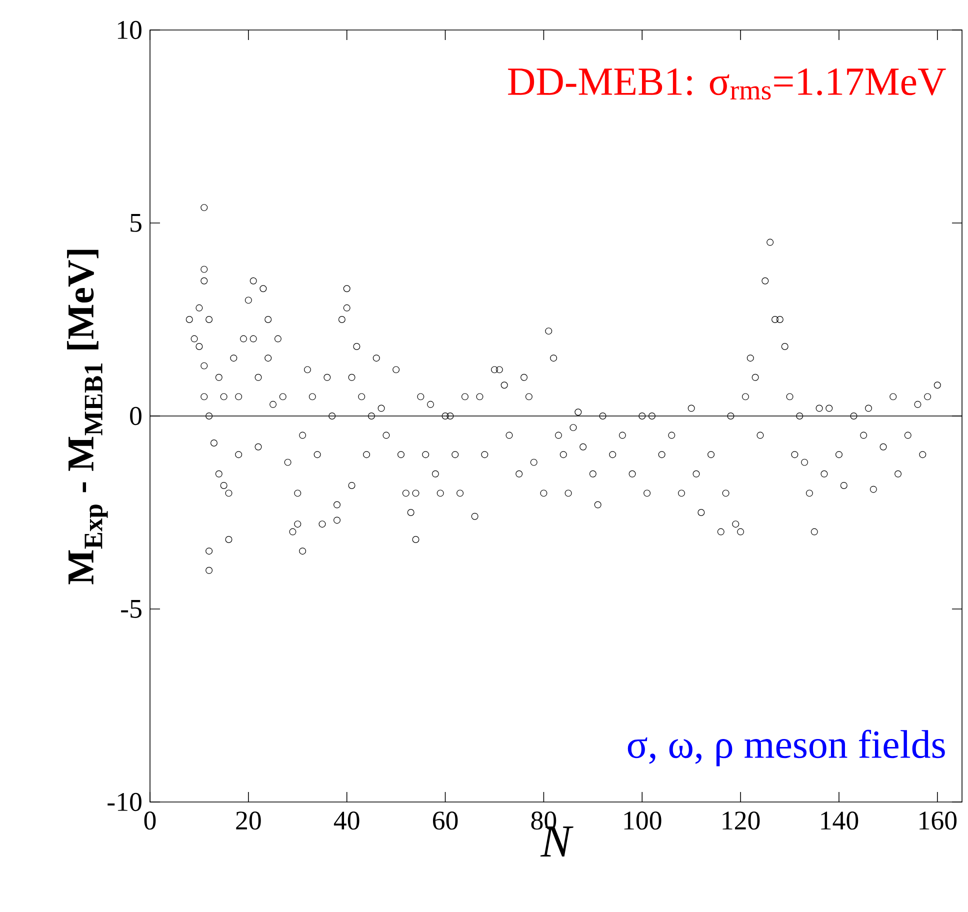 This screenshot has width=968, height=912. Describe the element at coordinates (130, 30) in the screenshot. I see `y-tick-label: 10` at that location.